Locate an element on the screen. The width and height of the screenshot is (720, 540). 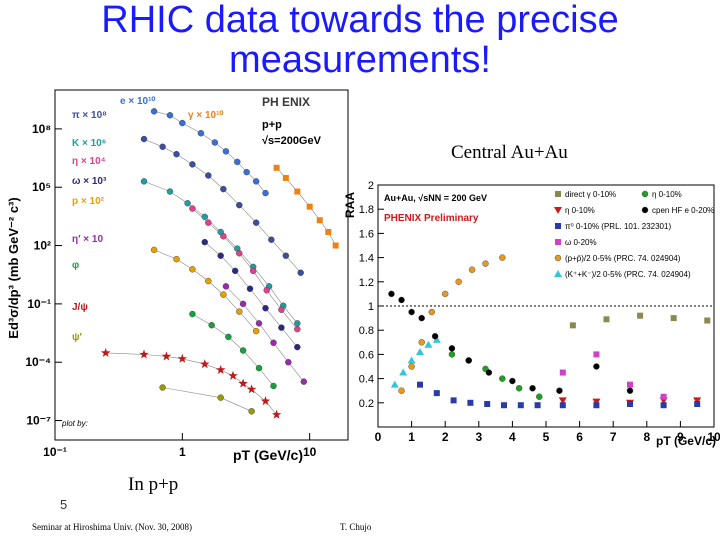
raa-legend-label: η 0-10% is located at coordinates (580, 210).